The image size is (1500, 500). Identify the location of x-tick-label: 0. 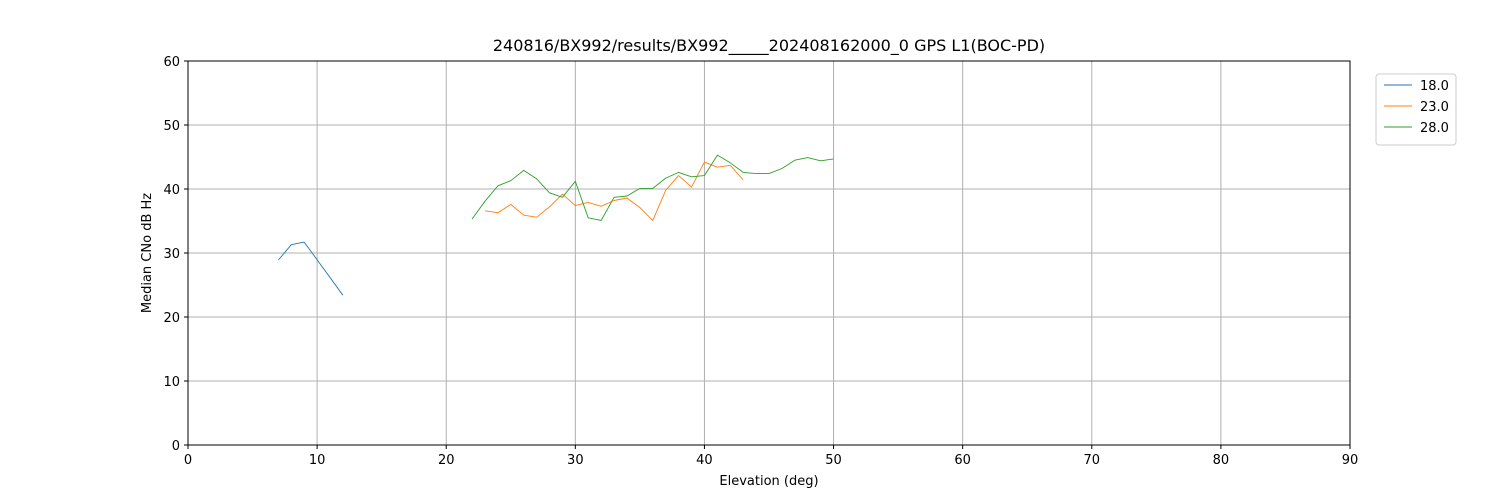
(188, 460).